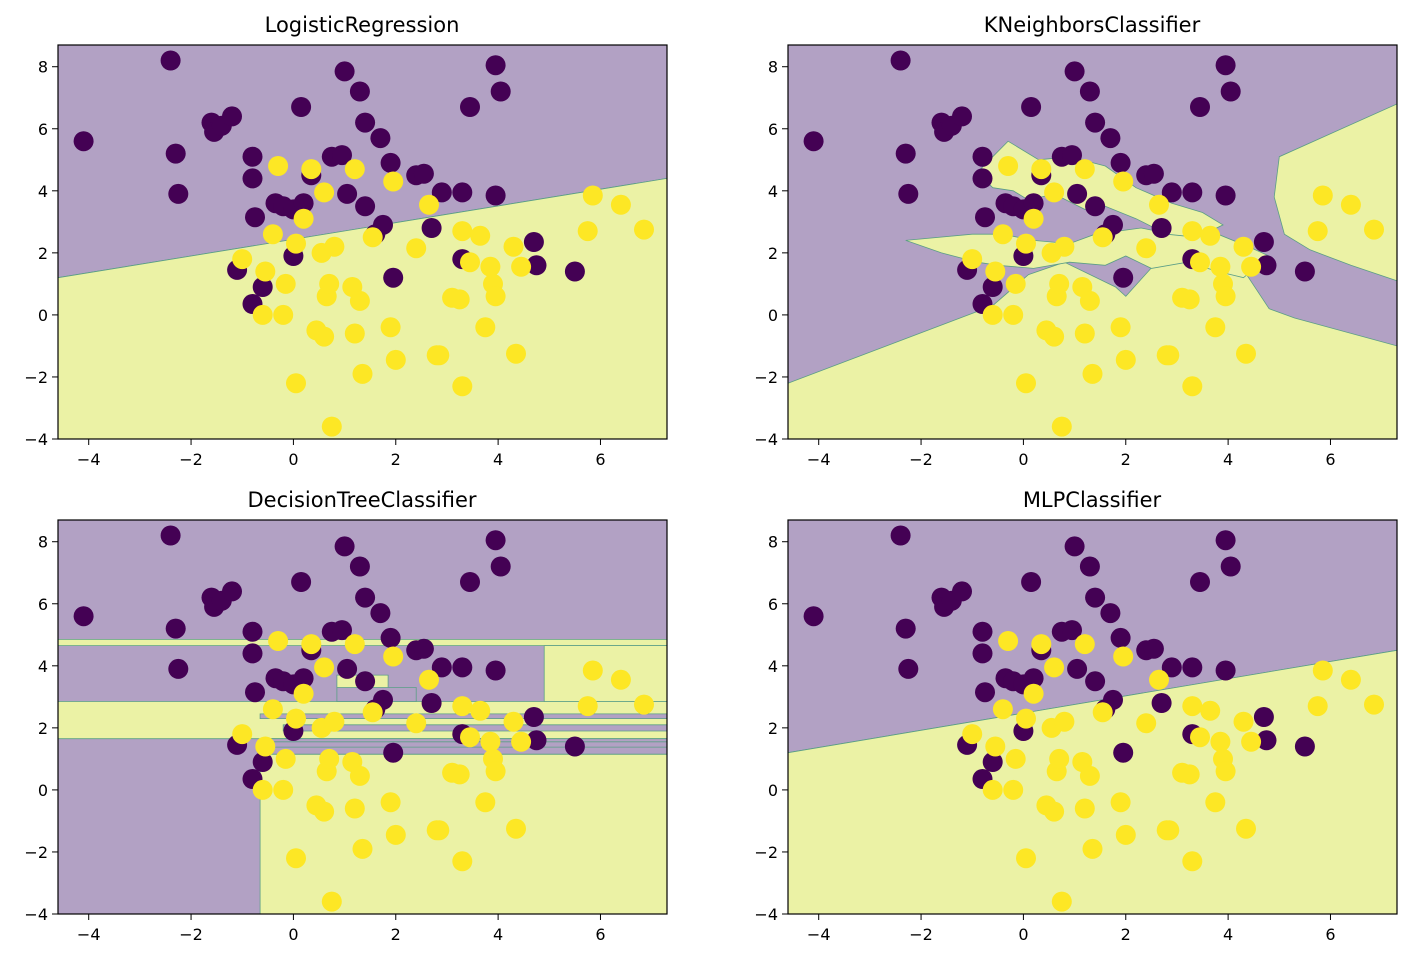  What do you see at coordinates (191, 934) in the screenshot?
I see `x-tick-label: −2` at bounding box center [191, 934].